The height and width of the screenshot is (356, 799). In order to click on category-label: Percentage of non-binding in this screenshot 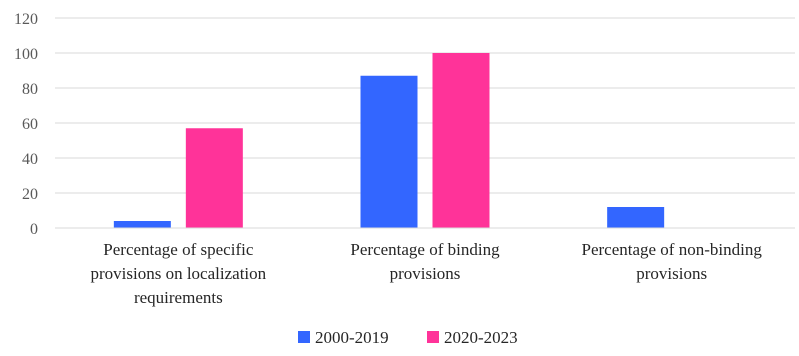, I will do `click(671, 249)`.